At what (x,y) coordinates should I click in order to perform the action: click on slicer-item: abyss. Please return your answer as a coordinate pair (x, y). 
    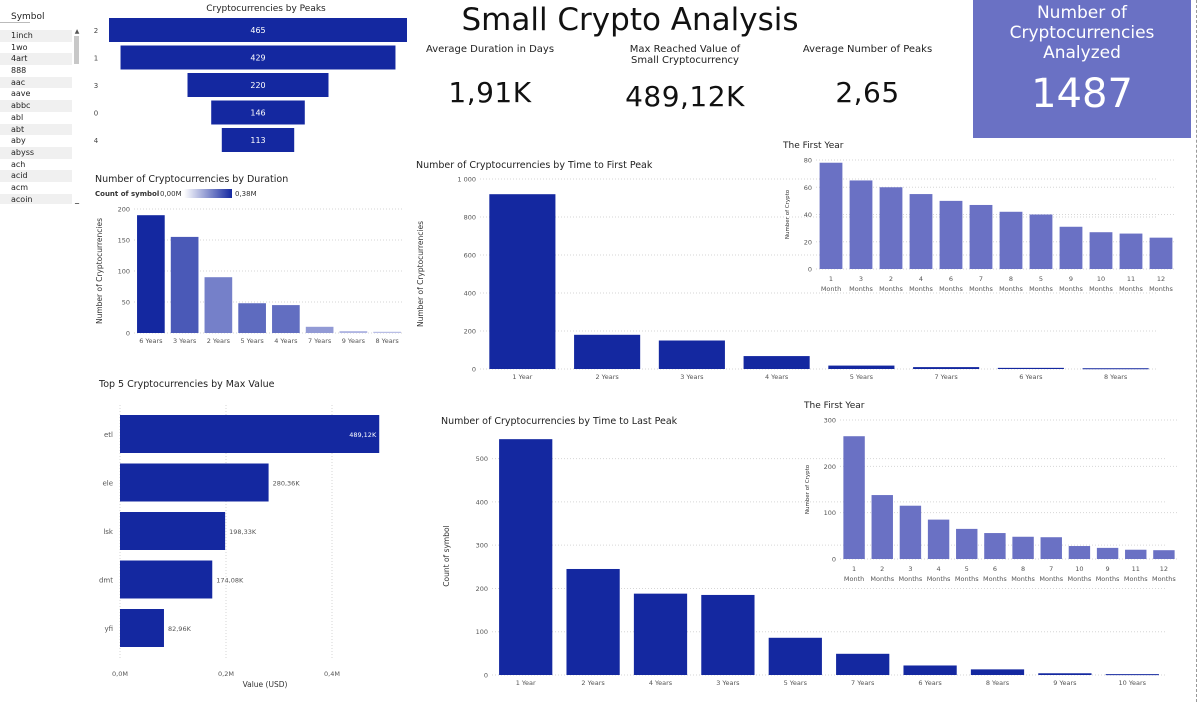
    Looking at the image, I should click on (36, 152).